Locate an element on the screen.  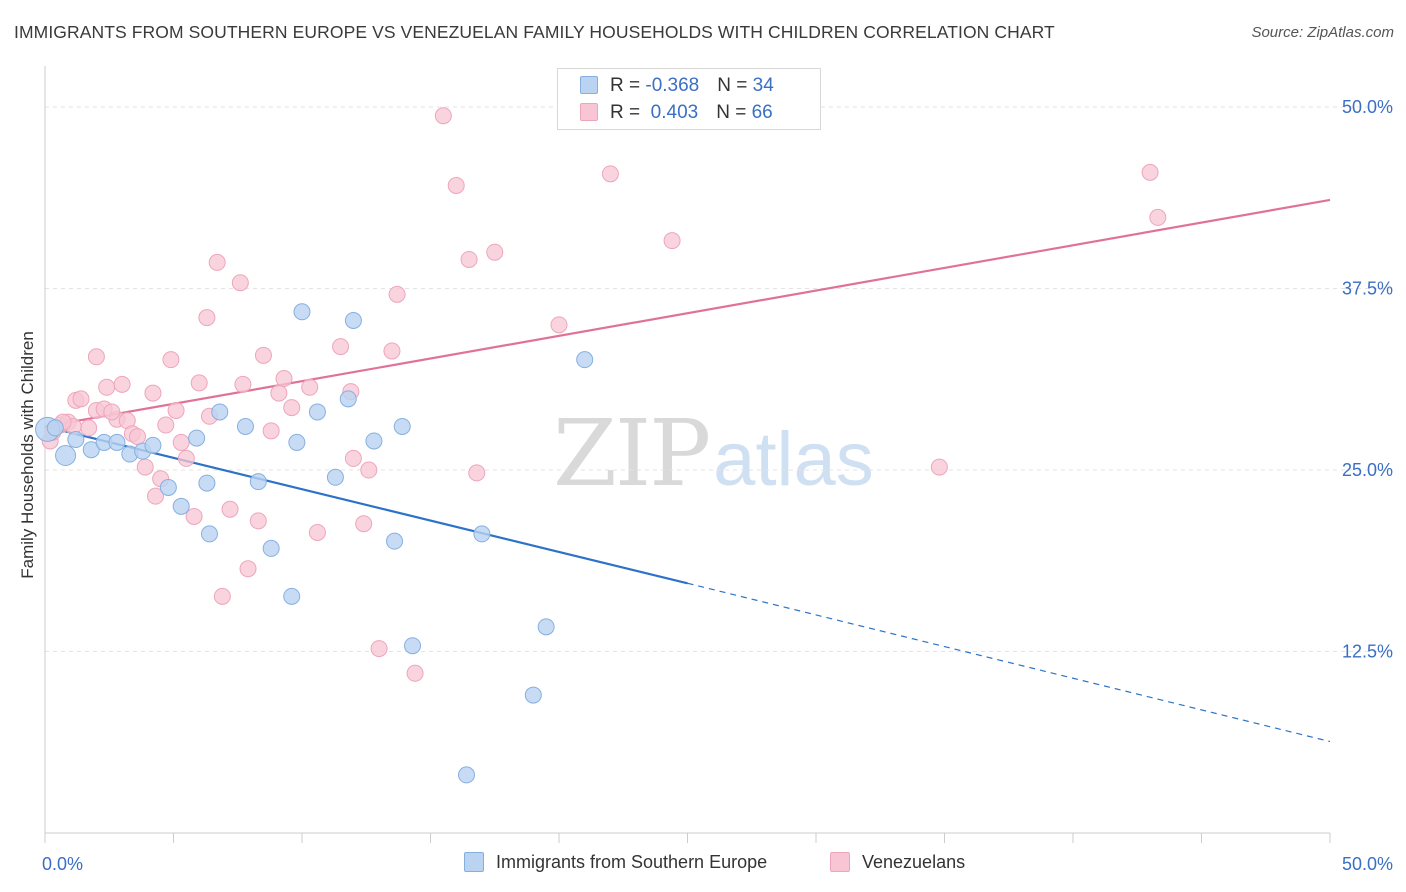
x-tick-label: 50.0% is located at coordinates (1367, 864).